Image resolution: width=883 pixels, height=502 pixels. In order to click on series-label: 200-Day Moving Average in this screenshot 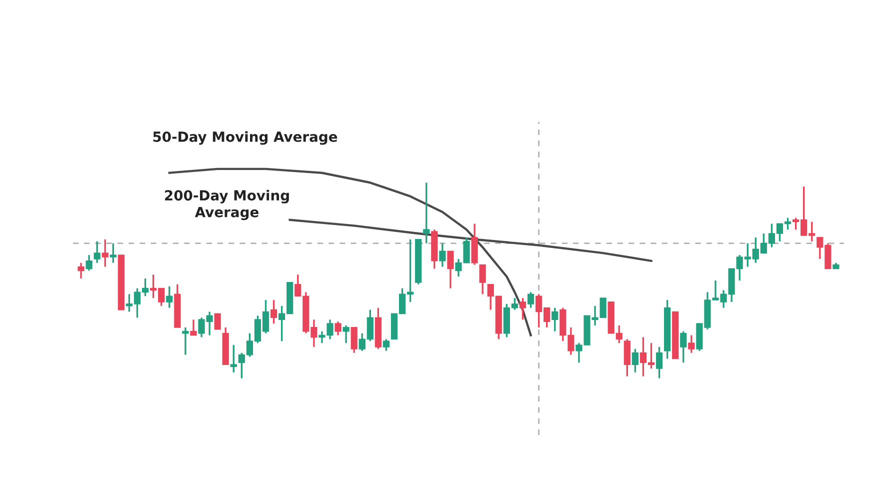, I will do `click(227, 205)`.